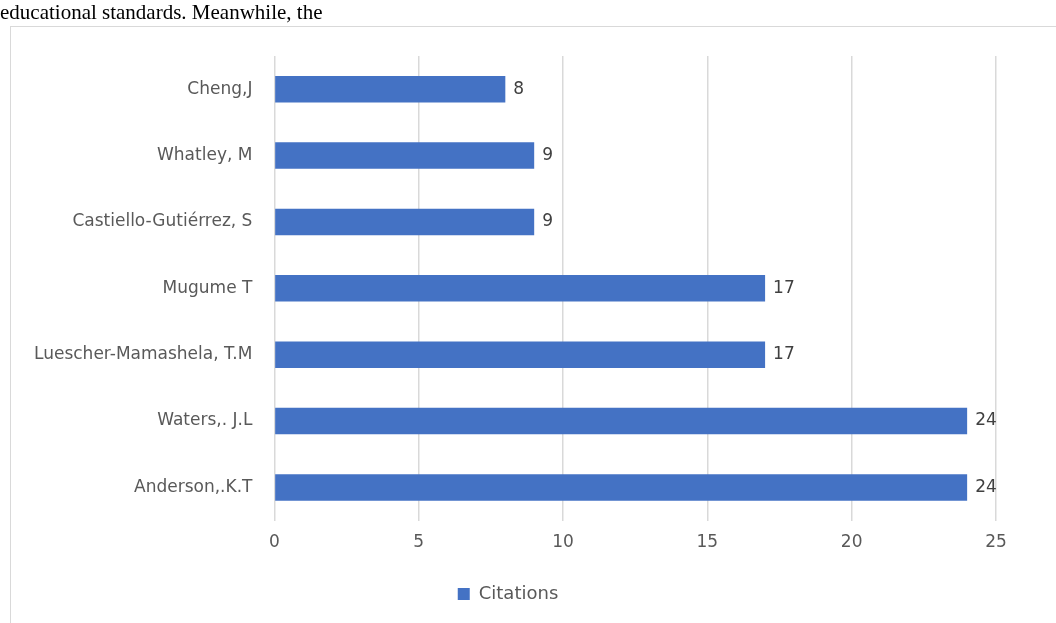 The height and width of the screenshot is (623, 1056). Describe the element at coordinates (518, 592) in the screenshot. I see `legend-label: Citations` at that location.